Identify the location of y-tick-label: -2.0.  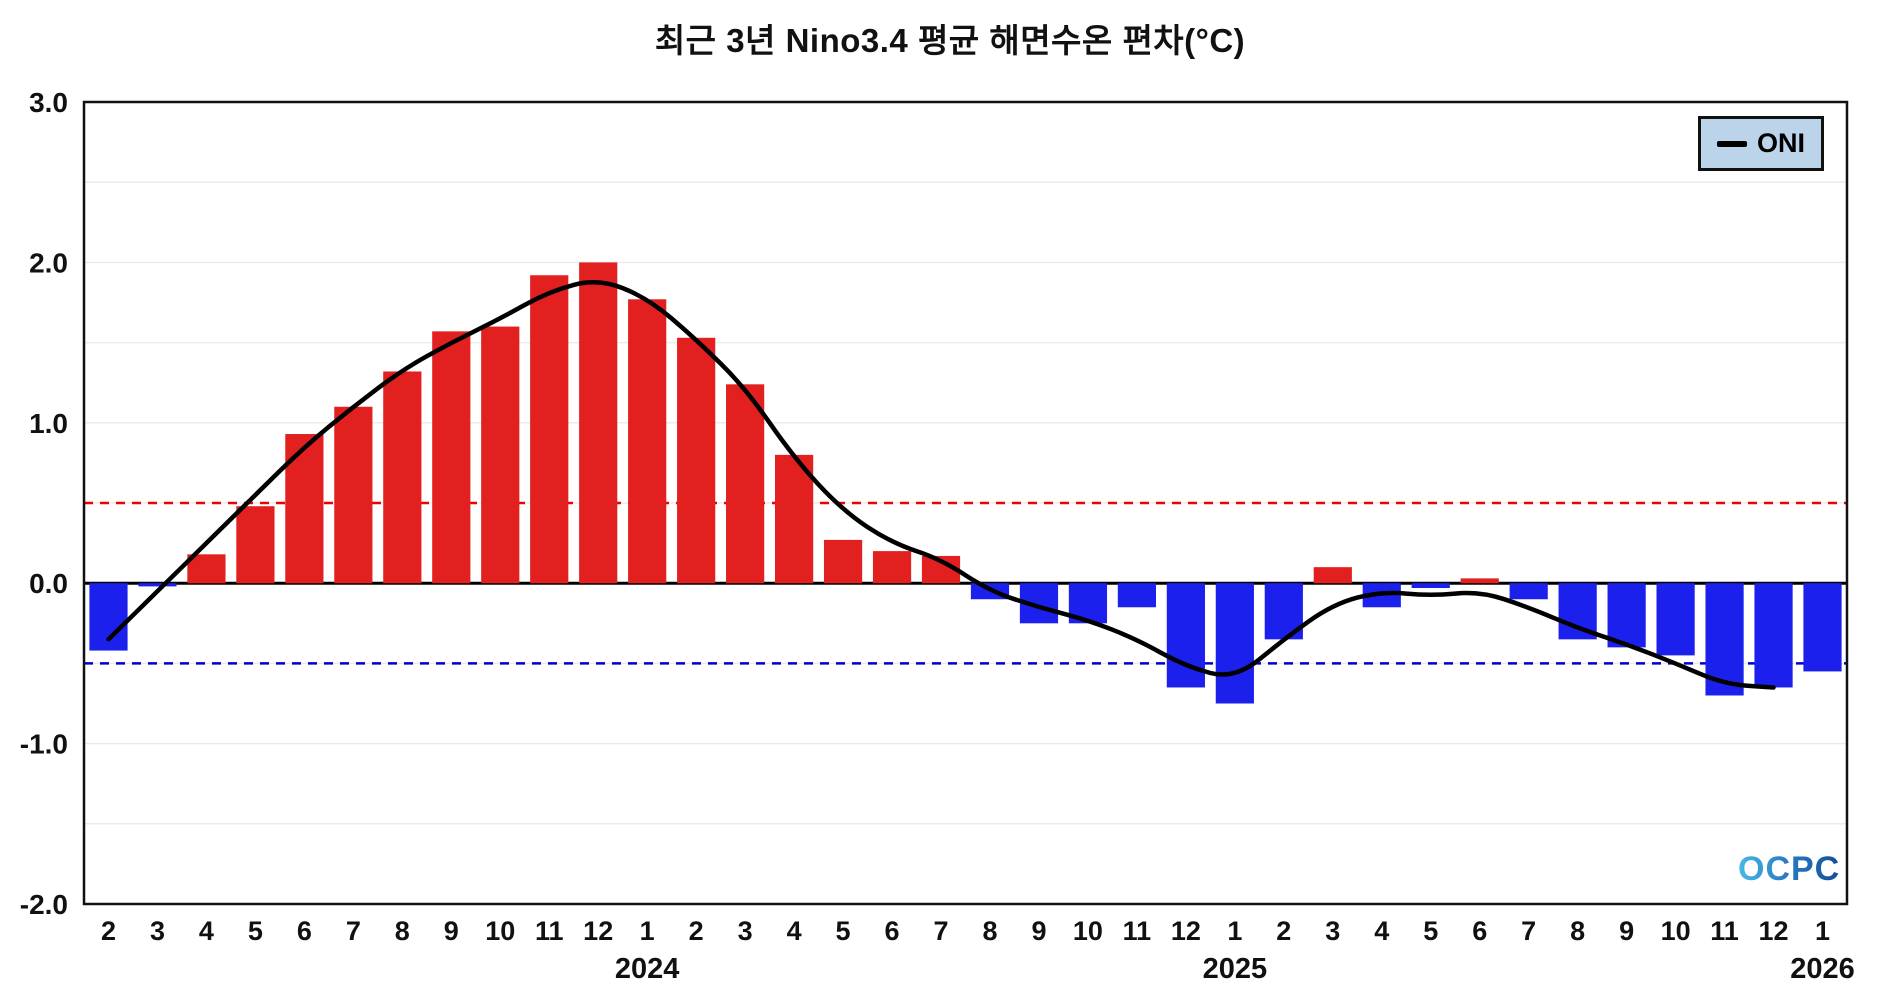
(44, 904).